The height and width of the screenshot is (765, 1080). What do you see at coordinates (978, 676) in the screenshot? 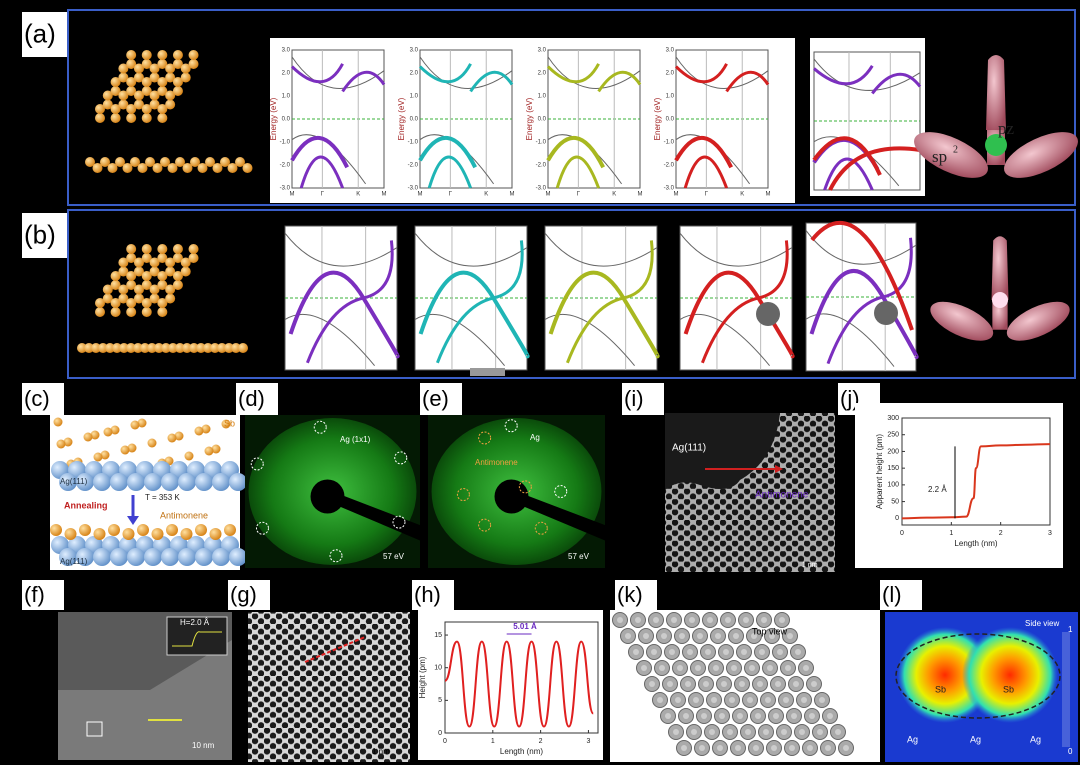
I see `boundary` at bounding box center [978, 676].